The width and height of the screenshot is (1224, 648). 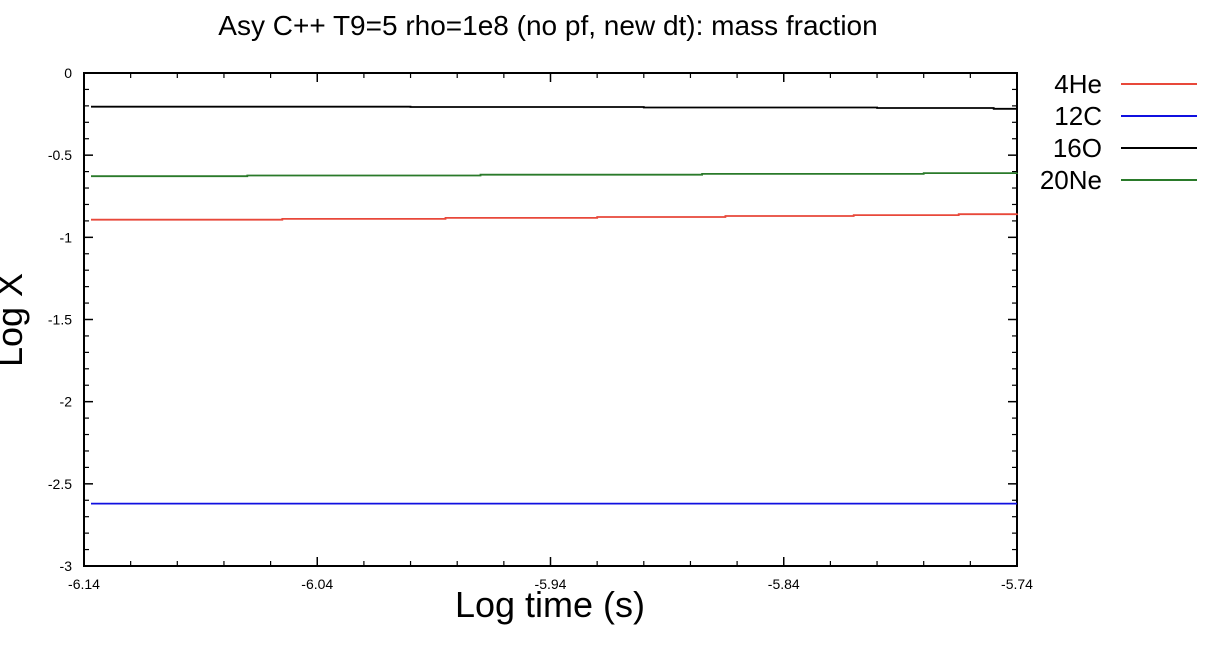 What do you see at coordinates (15, 320) in the screenshot?
I see `y-axis-label: Log X` at bounding box center [15, 320].